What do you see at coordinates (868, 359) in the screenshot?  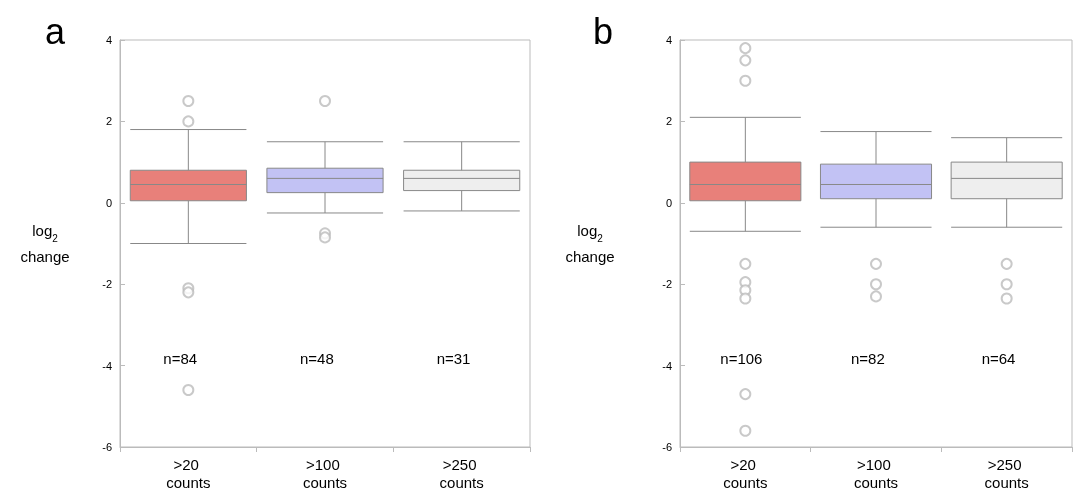 I see `annotation: n=82` at bounding box center [868, 359].